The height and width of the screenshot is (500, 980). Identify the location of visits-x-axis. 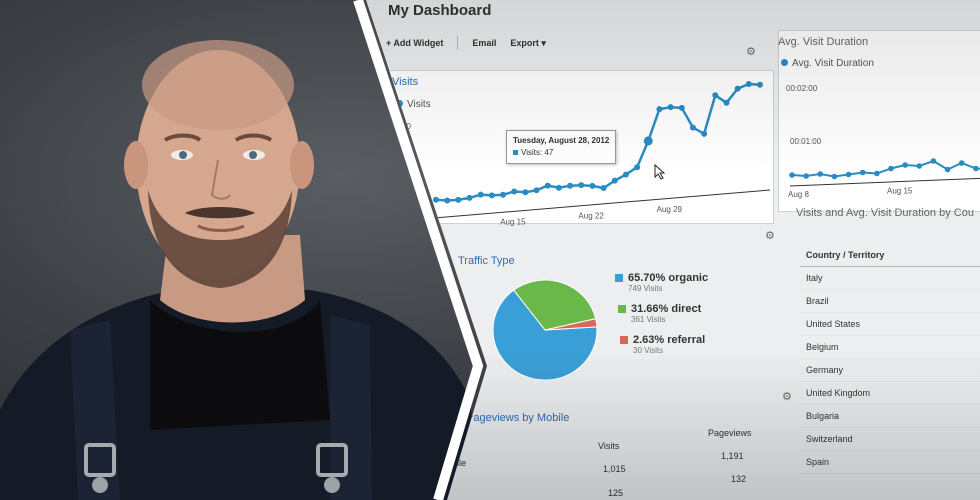
(602, 204).